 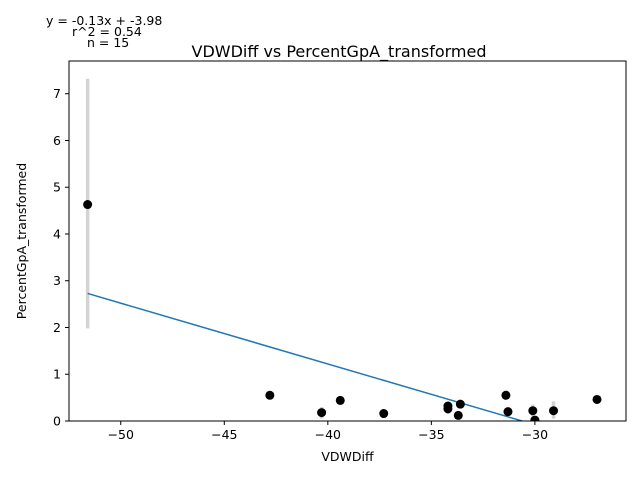 I want to click on x-axis-label: VDWDiff, so click(x=347, y=456).